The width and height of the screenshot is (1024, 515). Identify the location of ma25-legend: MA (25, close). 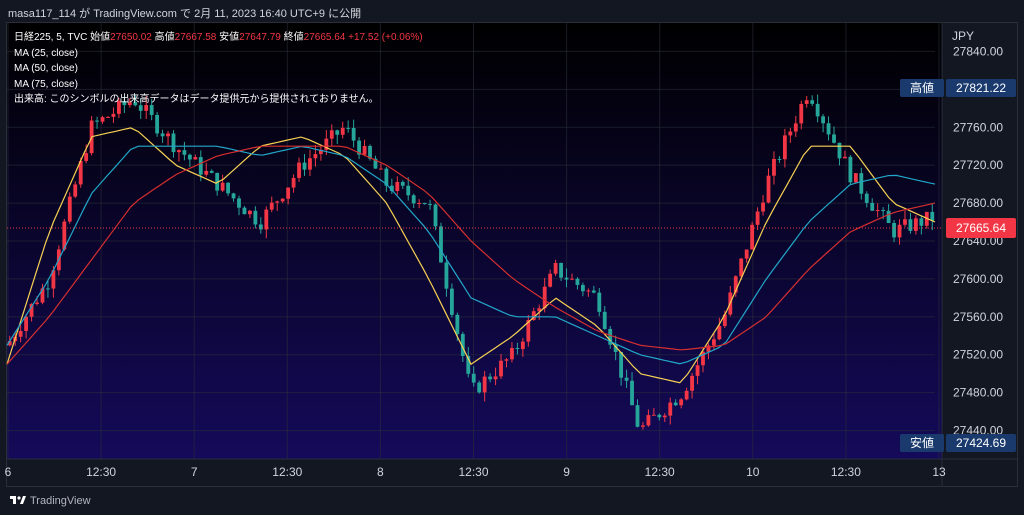
(46, 53).